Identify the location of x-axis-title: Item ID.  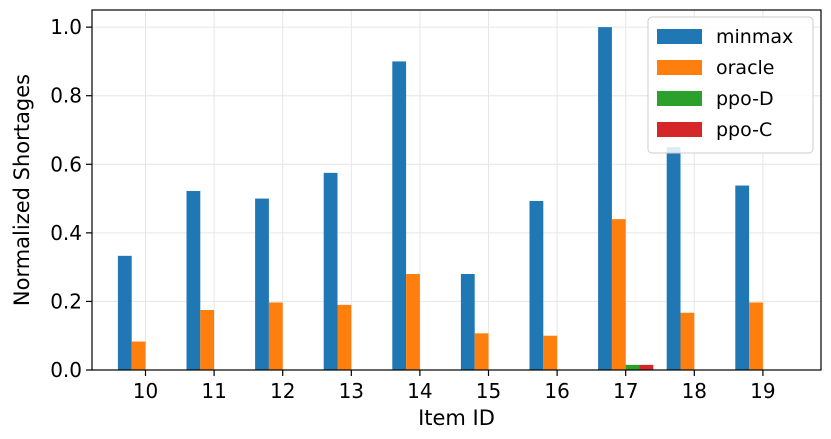
(456, 418).